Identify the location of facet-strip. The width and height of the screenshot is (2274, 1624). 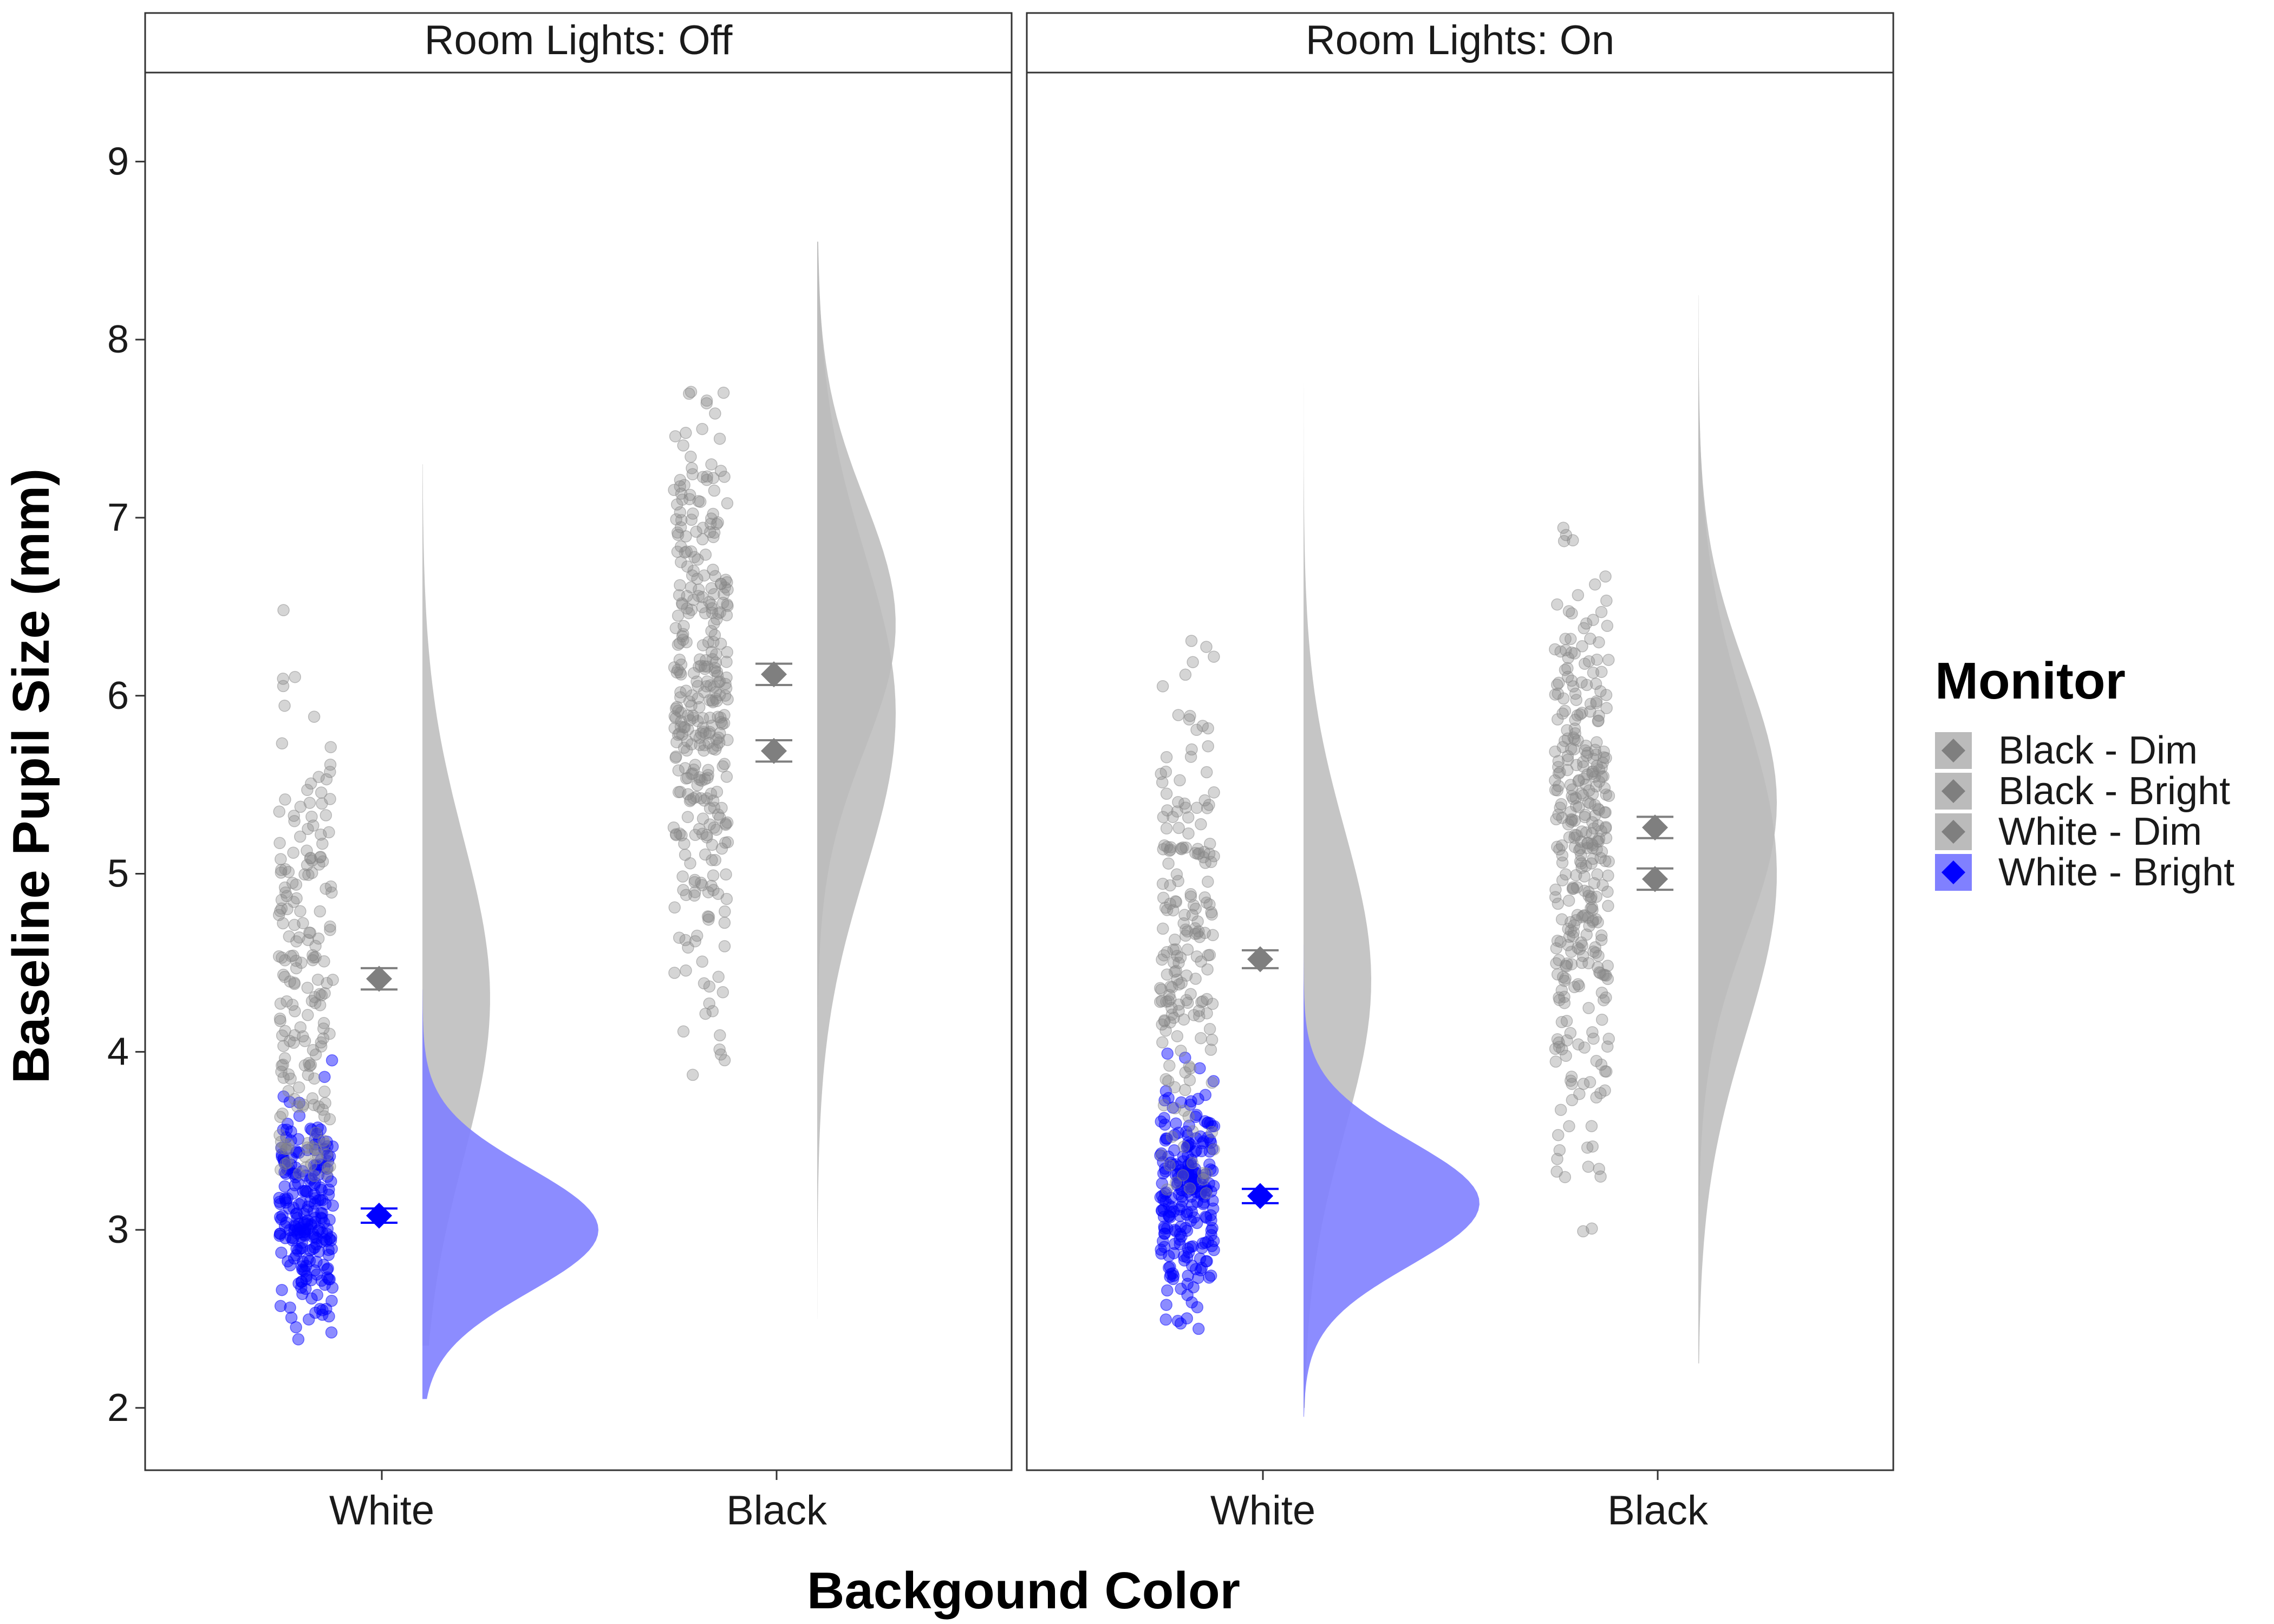
(578, 43).